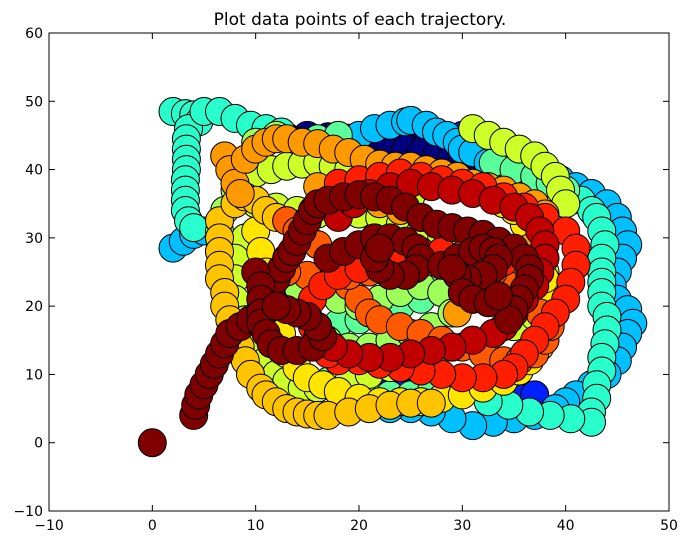 The width and height of the screenshot is (691, 545). I want to click on y-tick-label: 40, so click(34, 171).